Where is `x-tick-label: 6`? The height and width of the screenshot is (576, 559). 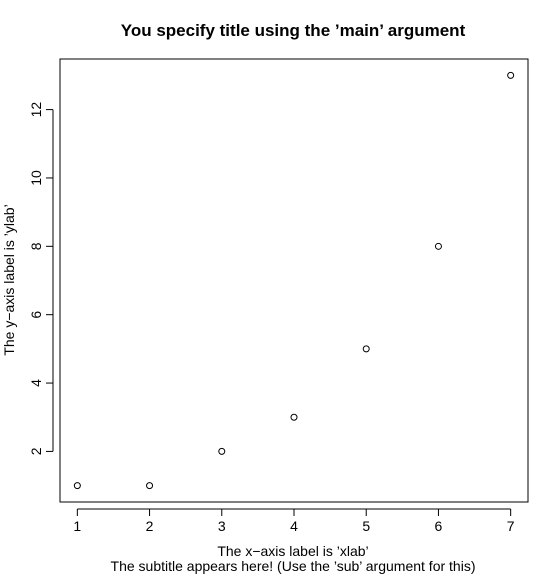 x-tick-label: 6 is located at coordinates (439, 526).